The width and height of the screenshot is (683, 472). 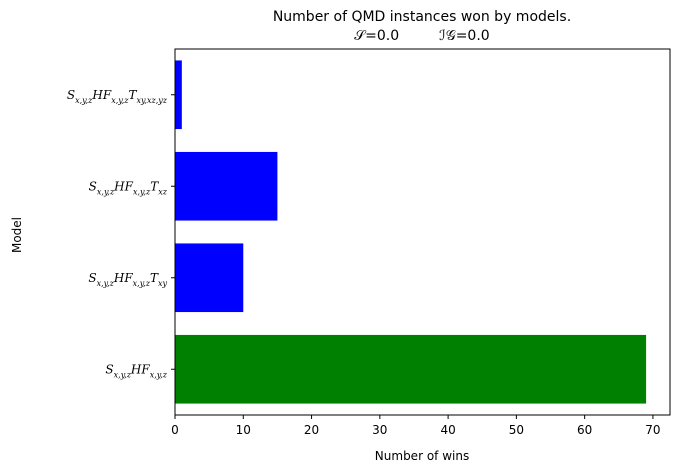 What do you see at coordinates (652, 430) in the screenshot?
I see `x-tick-label-7: 70` at bounding box center [652, 430].